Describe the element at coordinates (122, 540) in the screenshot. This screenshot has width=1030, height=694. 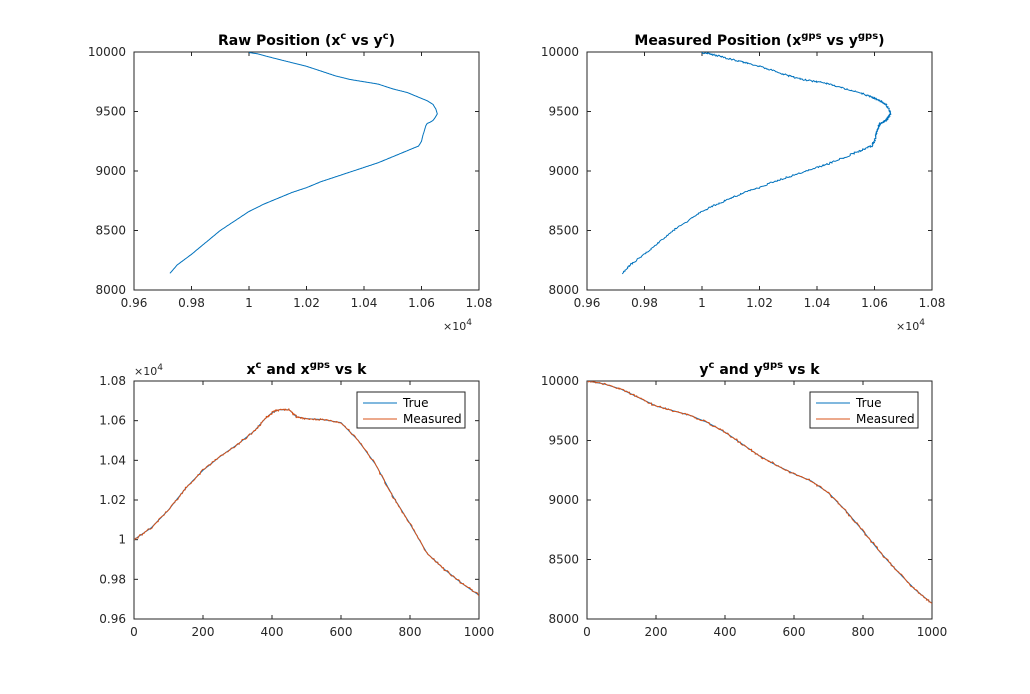
I see `y-tick-label: 1` at that location.